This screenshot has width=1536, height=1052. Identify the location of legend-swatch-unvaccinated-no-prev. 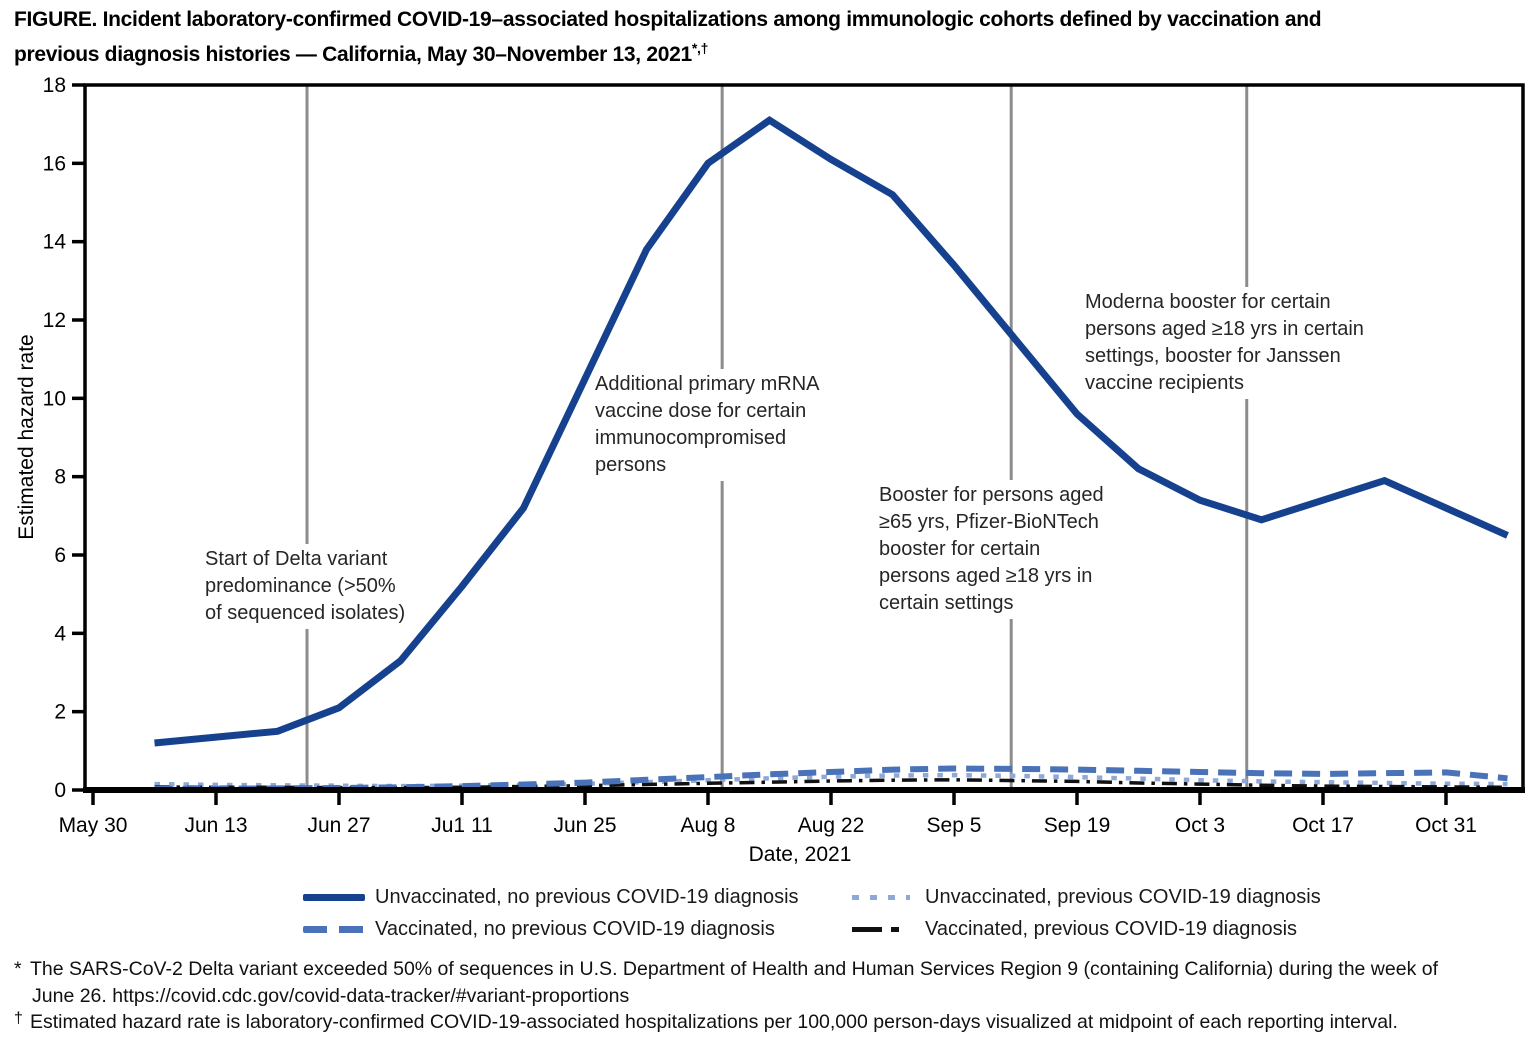
(334, 897).